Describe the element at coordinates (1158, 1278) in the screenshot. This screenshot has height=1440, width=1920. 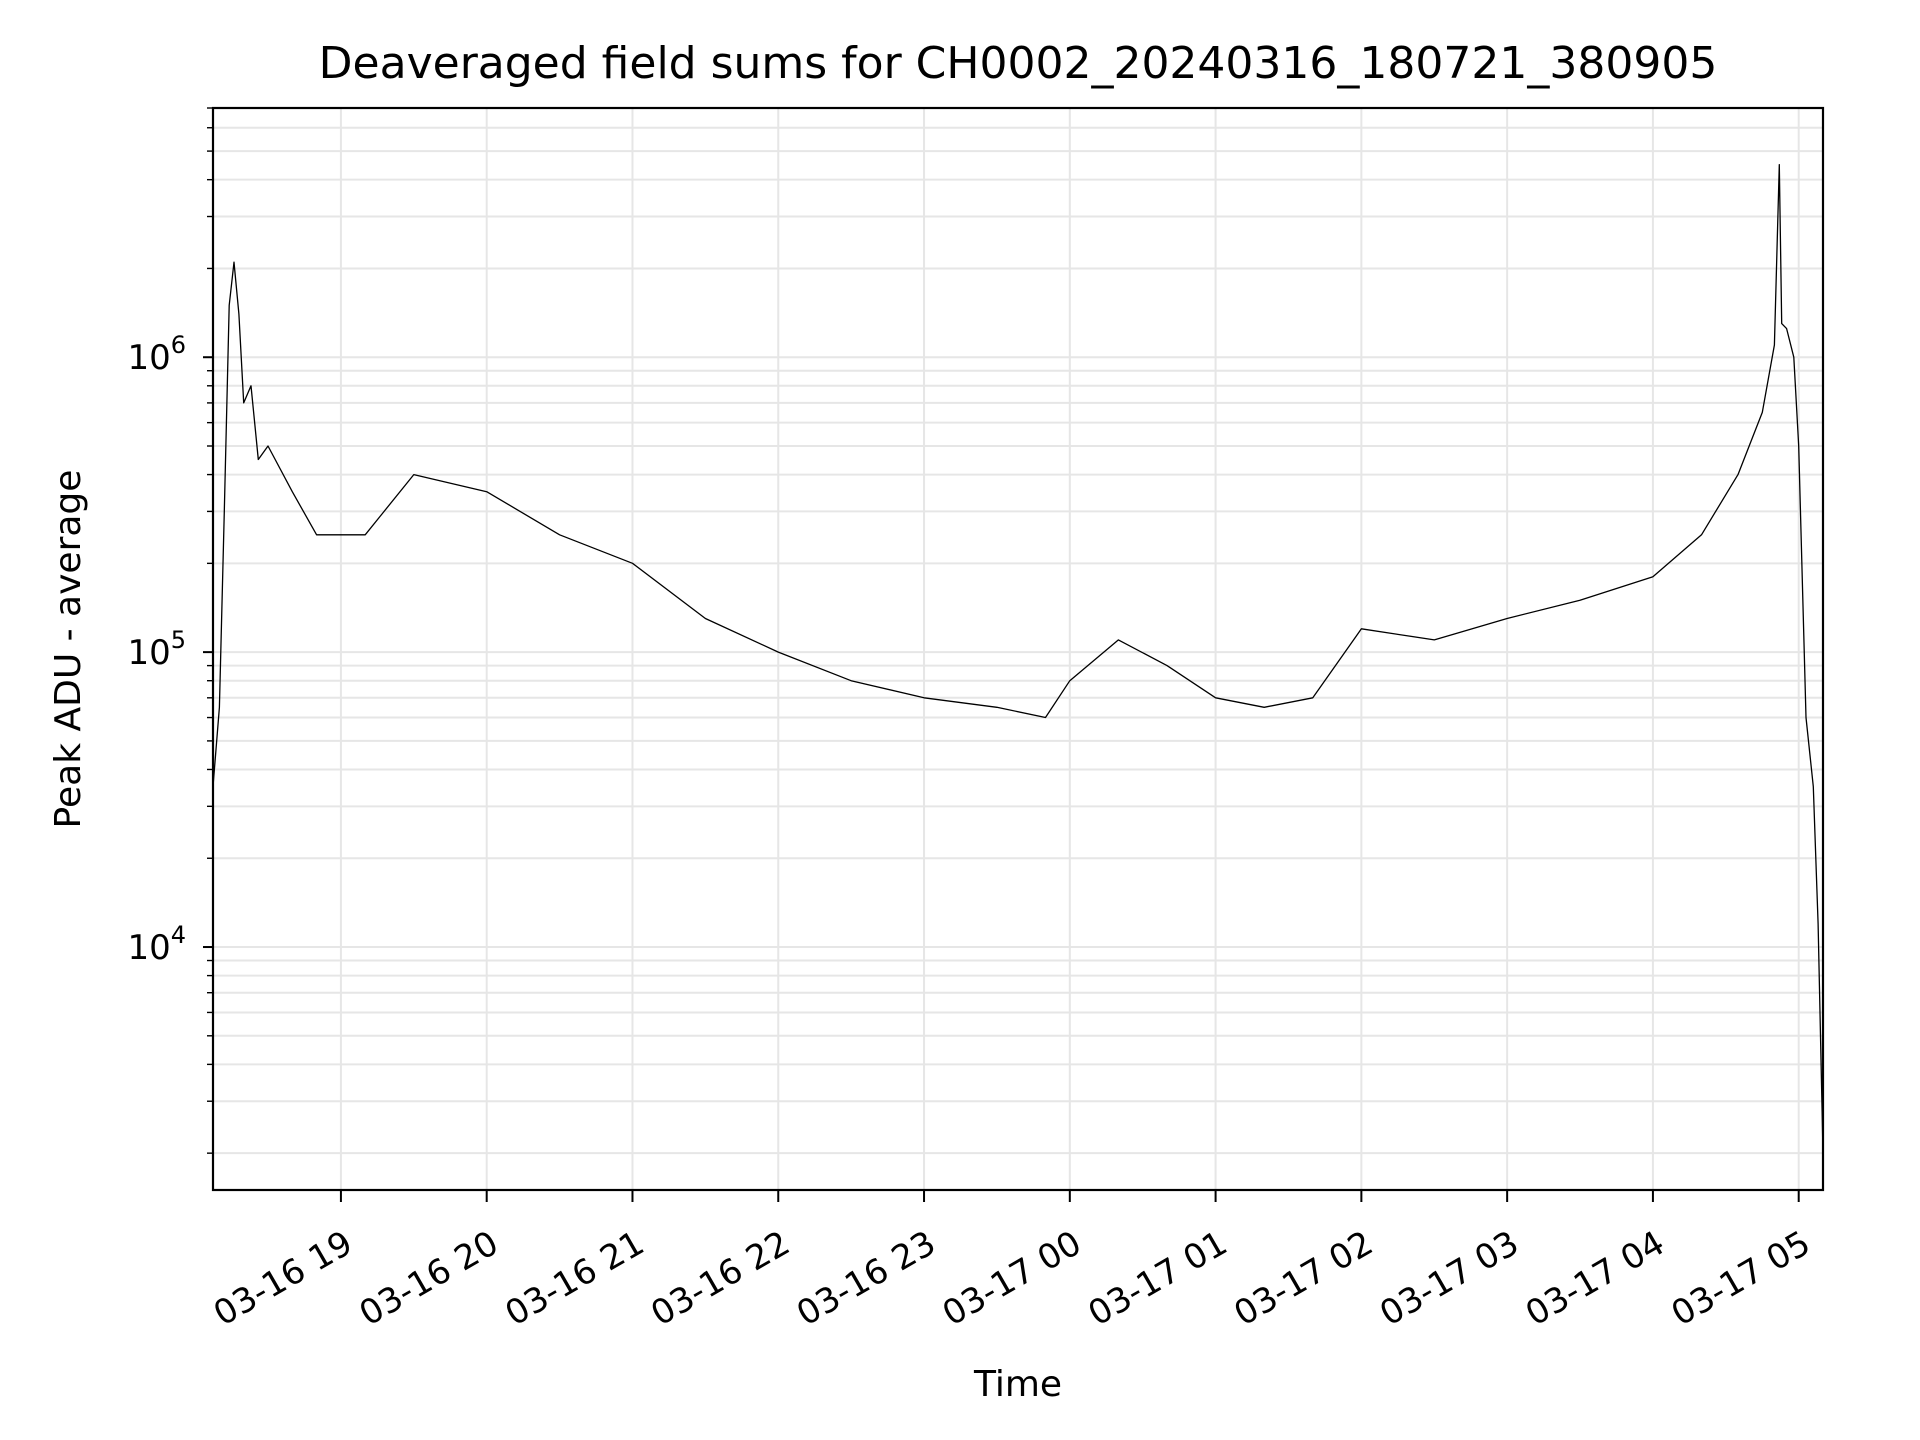
I see `x-tick-label: 03-17 01` at that location.